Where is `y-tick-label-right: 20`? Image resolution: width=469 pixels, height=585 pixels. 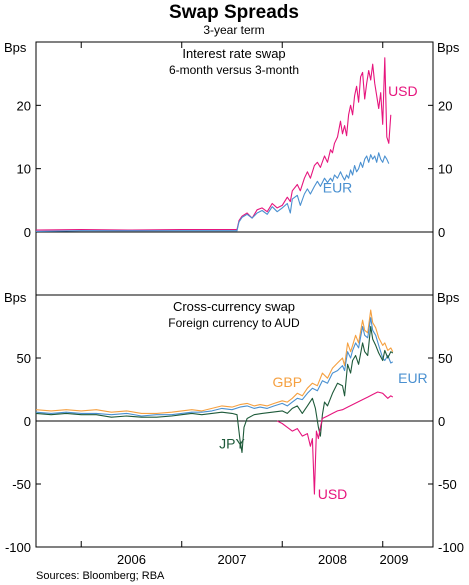
y-tick-label-right: 20 is located at coordinates (445, 105).